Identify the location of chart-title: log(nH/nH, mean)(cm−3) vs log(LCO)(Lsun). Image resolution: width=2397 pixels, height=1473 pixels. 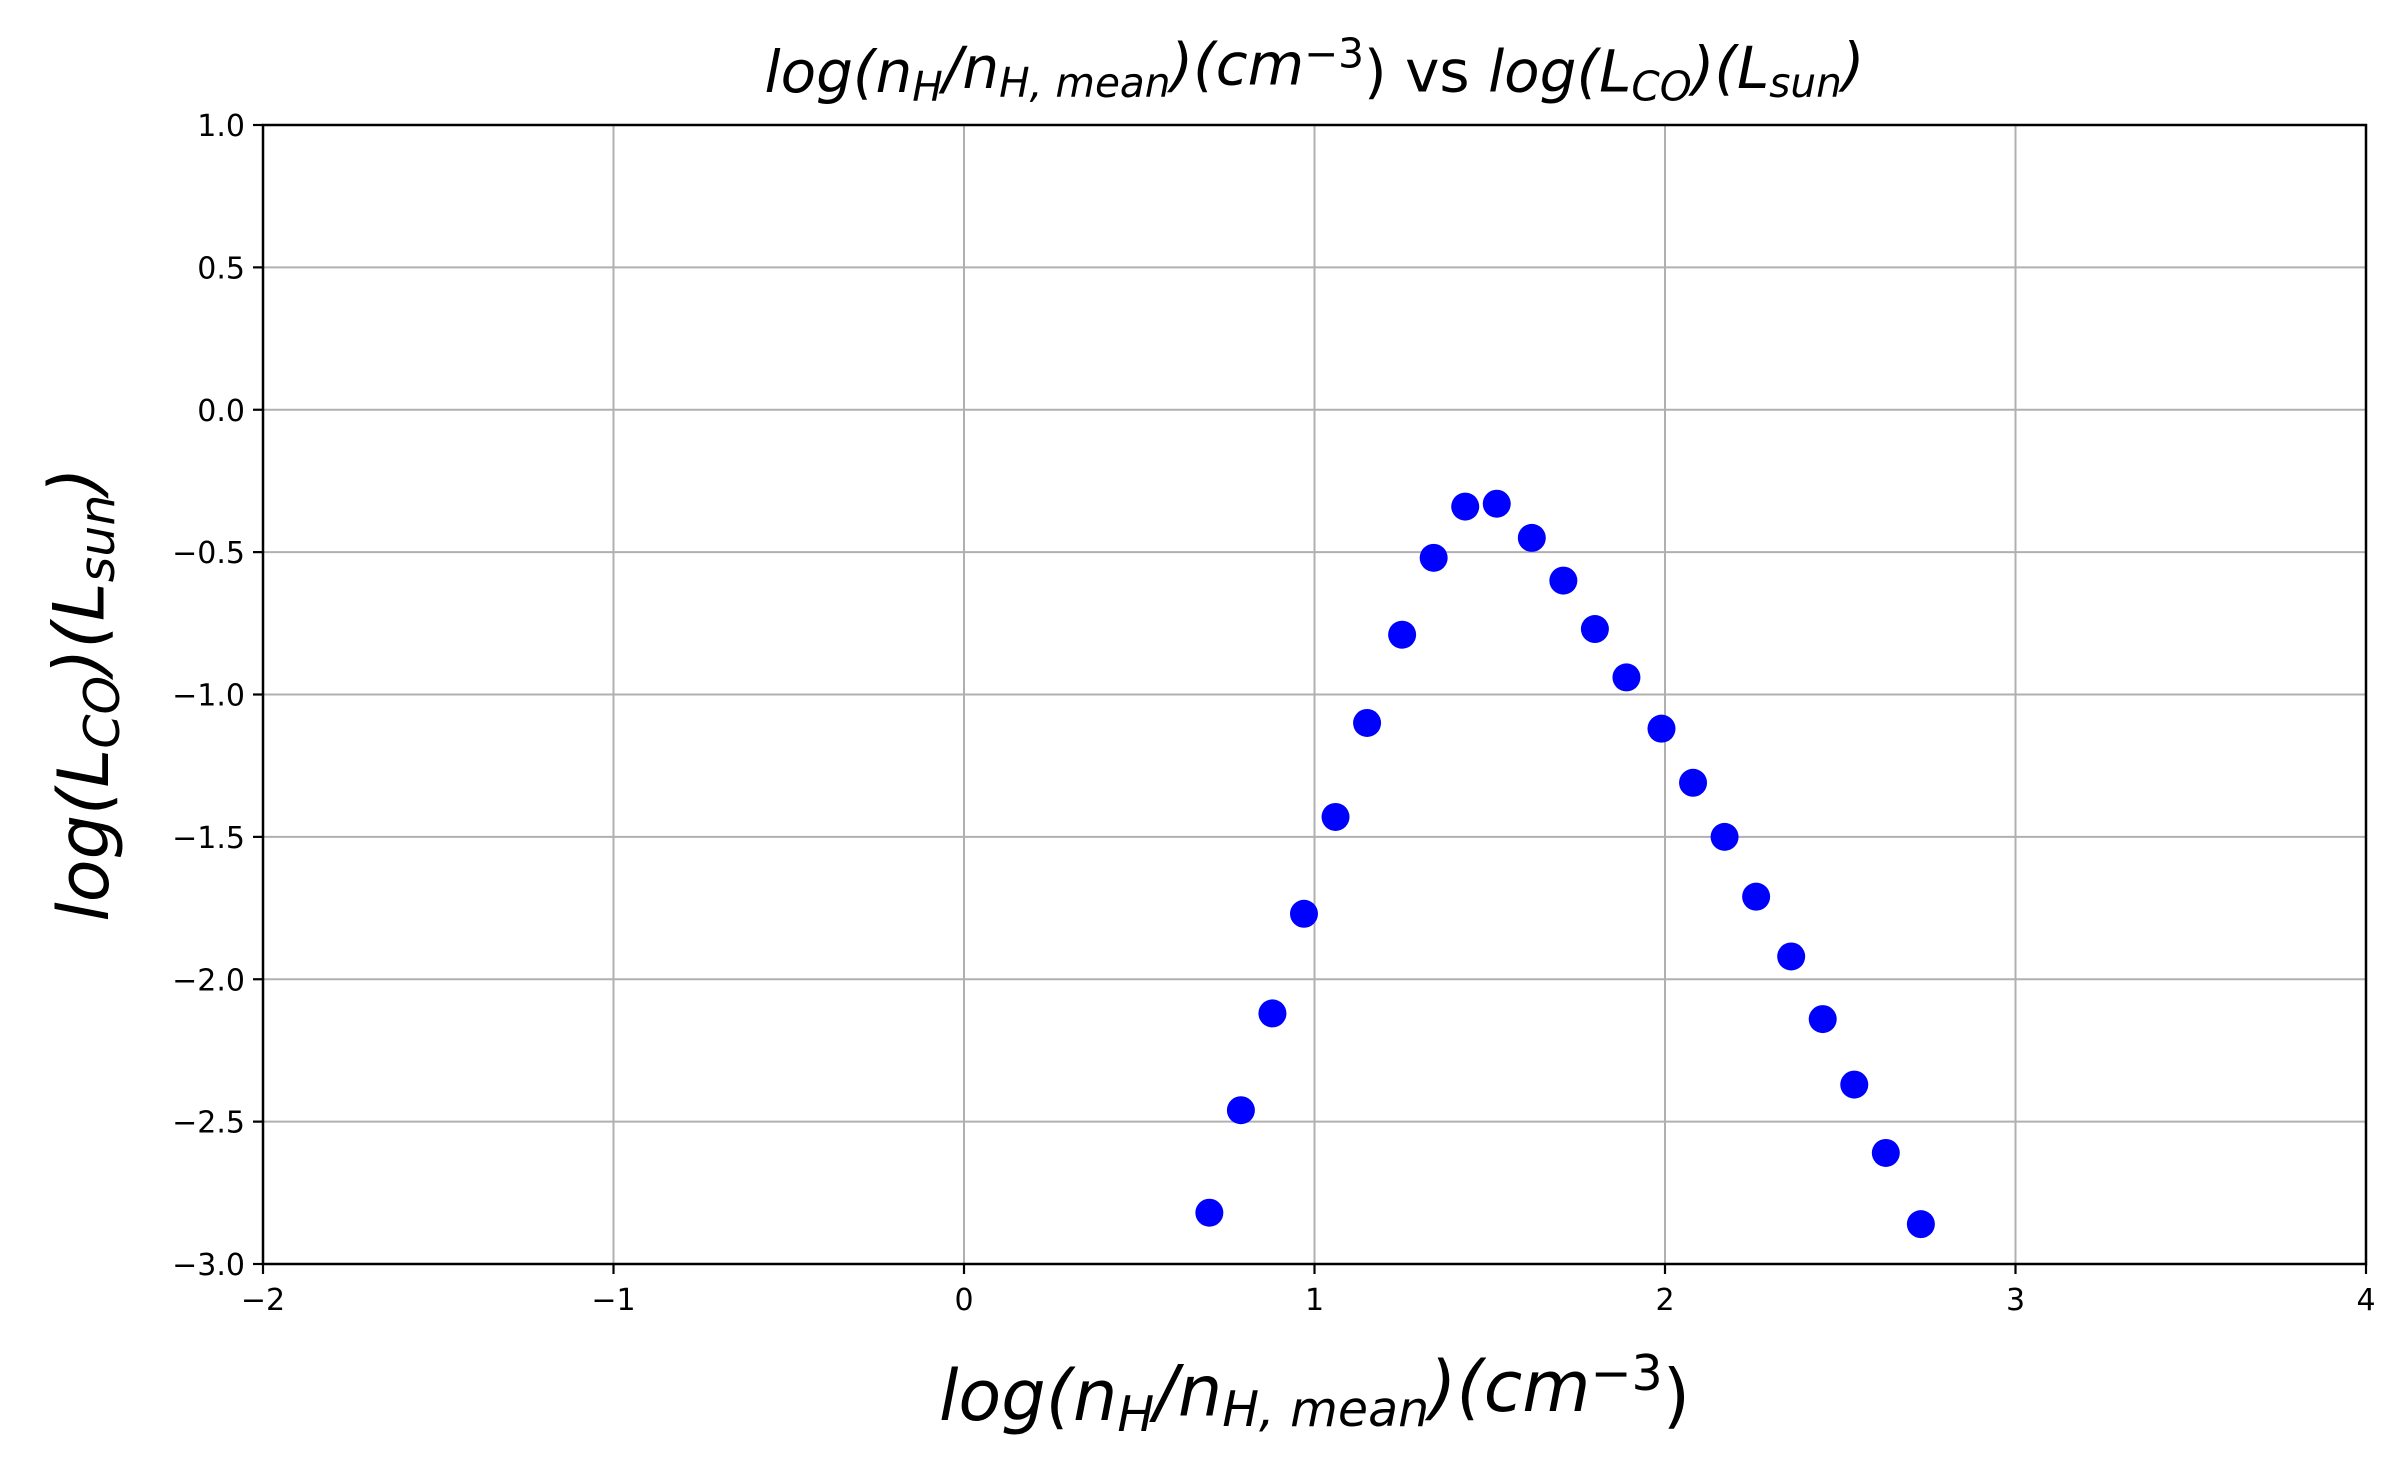
(1314, 70).